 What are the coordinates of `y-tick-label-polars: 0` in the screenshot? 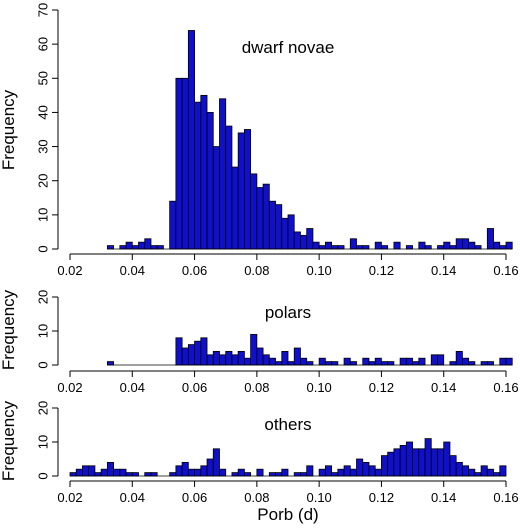 It's located at (42, 364).